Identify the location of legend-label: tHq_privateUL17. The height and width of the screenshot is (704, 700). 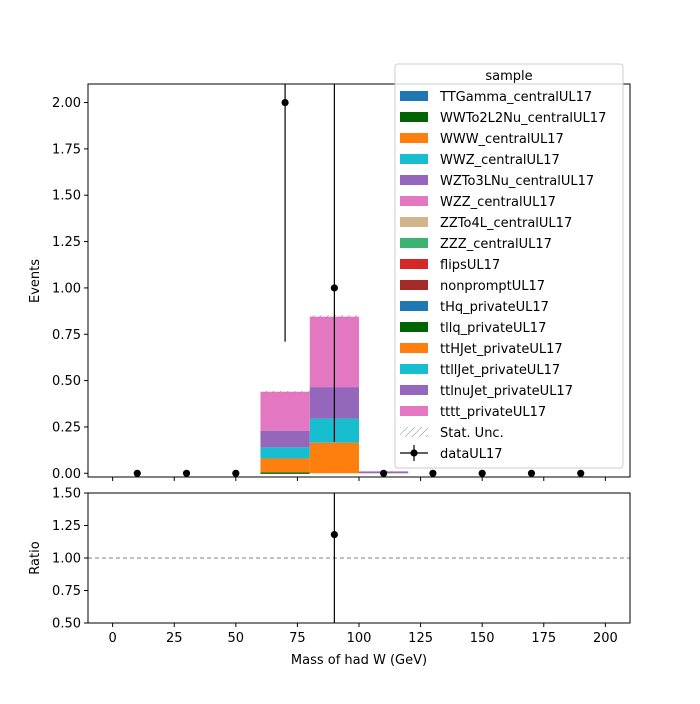
(494, 307).